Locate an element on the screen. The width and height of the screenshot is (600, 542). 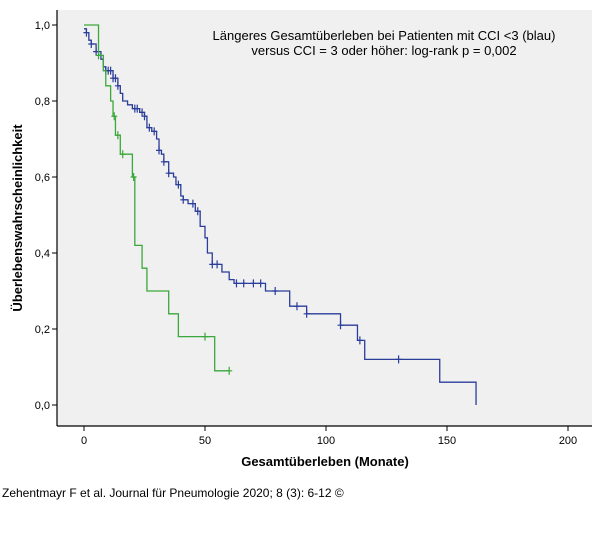
y-axis-label: Überlebenswahrscheinlichkeit is located at coordinates (17, 218).